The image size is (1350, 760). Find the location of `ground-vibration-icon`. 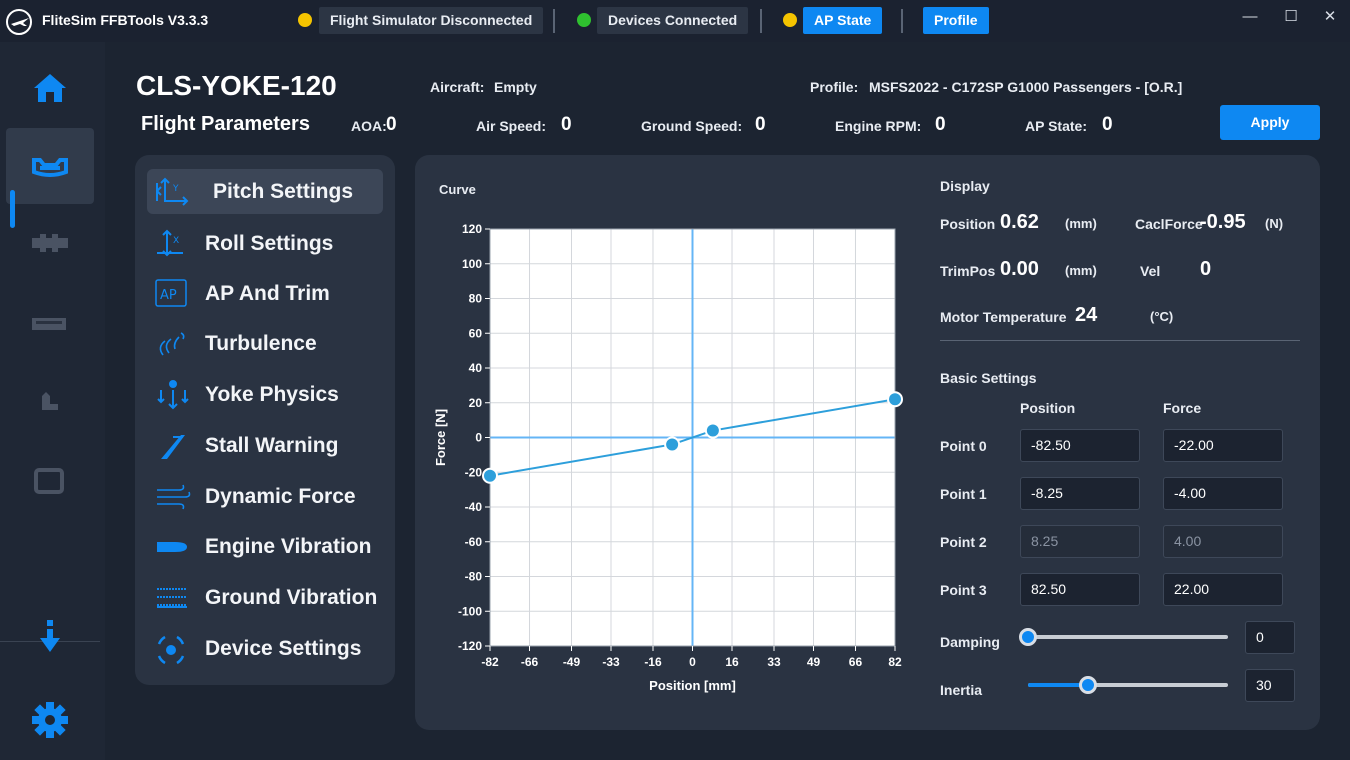

ground-vibration-icon is located at coordinates (172, 598).